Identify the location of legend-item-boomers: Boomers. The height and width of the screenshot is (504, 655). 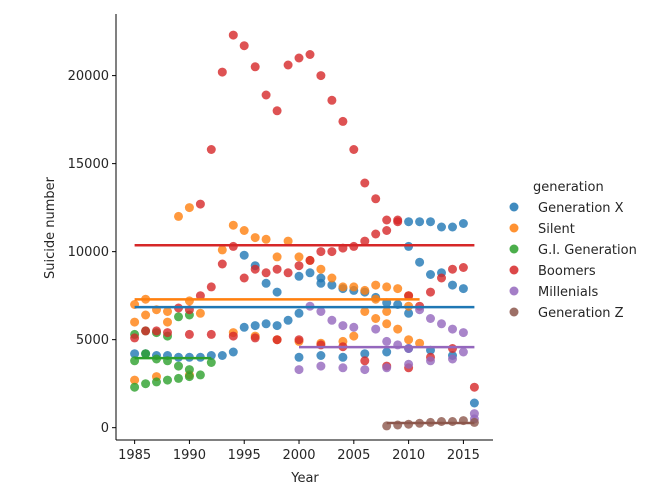
(552, 271).